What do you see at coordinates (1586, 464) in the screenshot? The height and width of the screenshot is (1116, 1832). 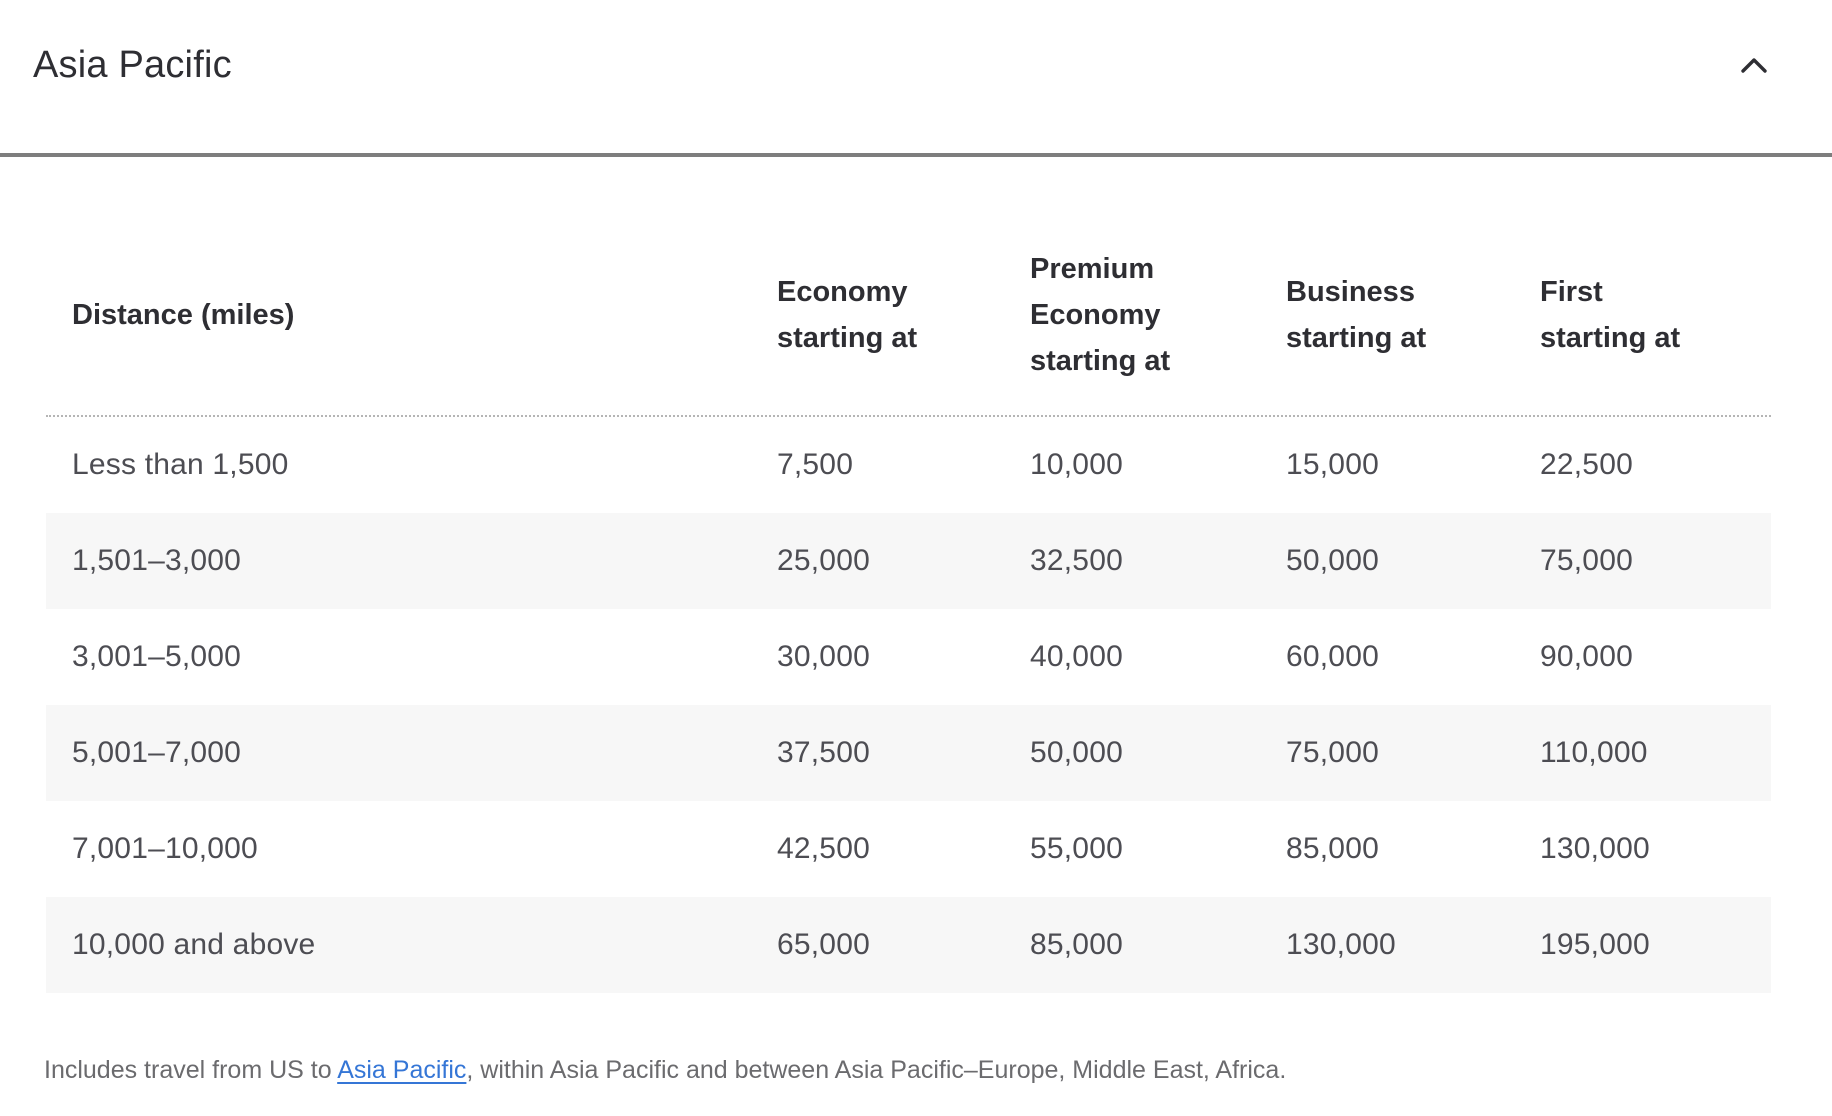 I see `cell-first: 22,500` at bounding box center [1586, 464].